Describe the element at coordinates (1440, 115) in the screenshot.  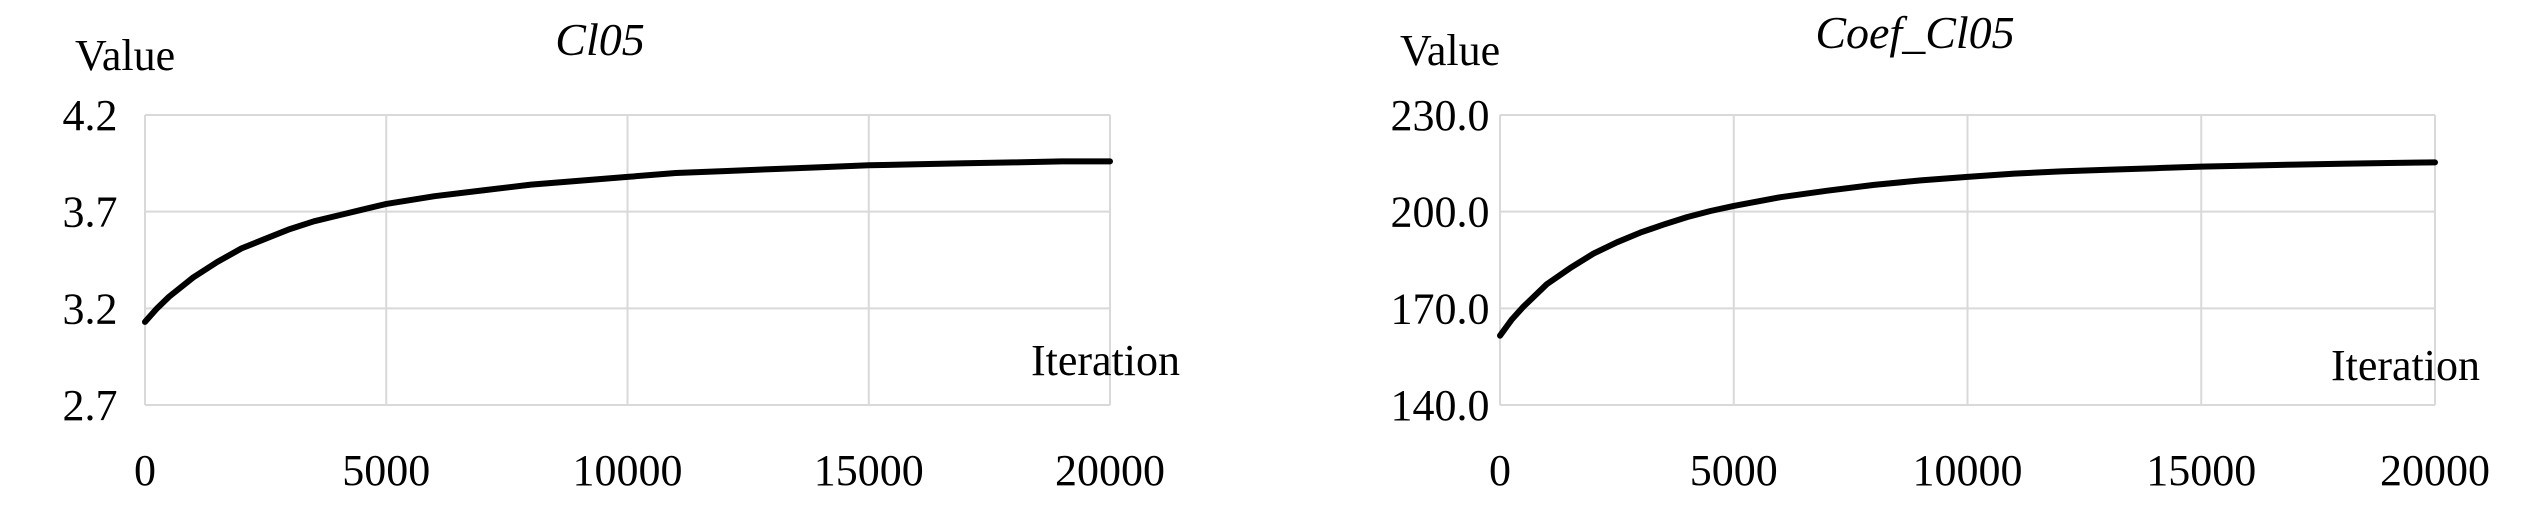
I see `y-tick-label: 230.0` at that location.